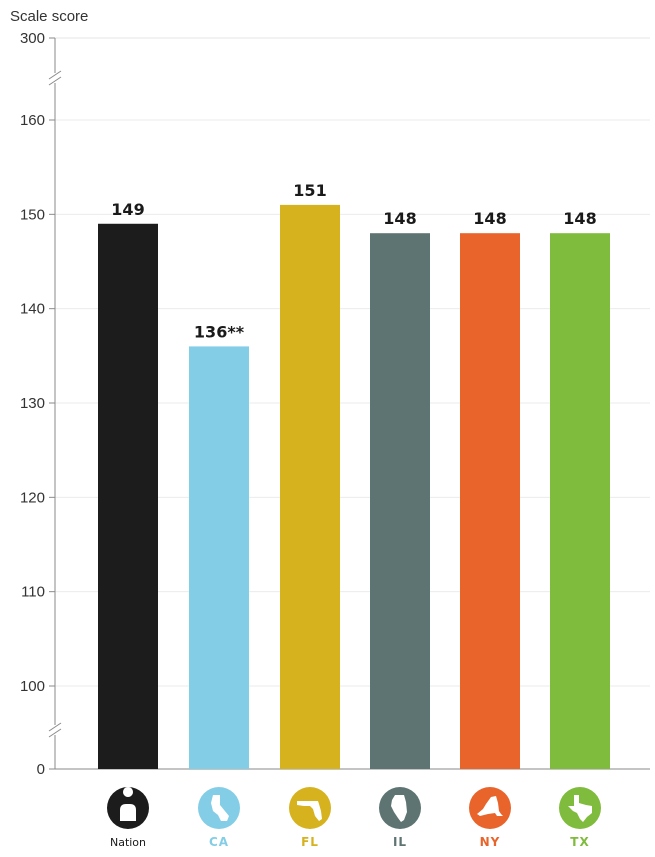  I want to click on y-tick-300: 300, so click(32, 38).